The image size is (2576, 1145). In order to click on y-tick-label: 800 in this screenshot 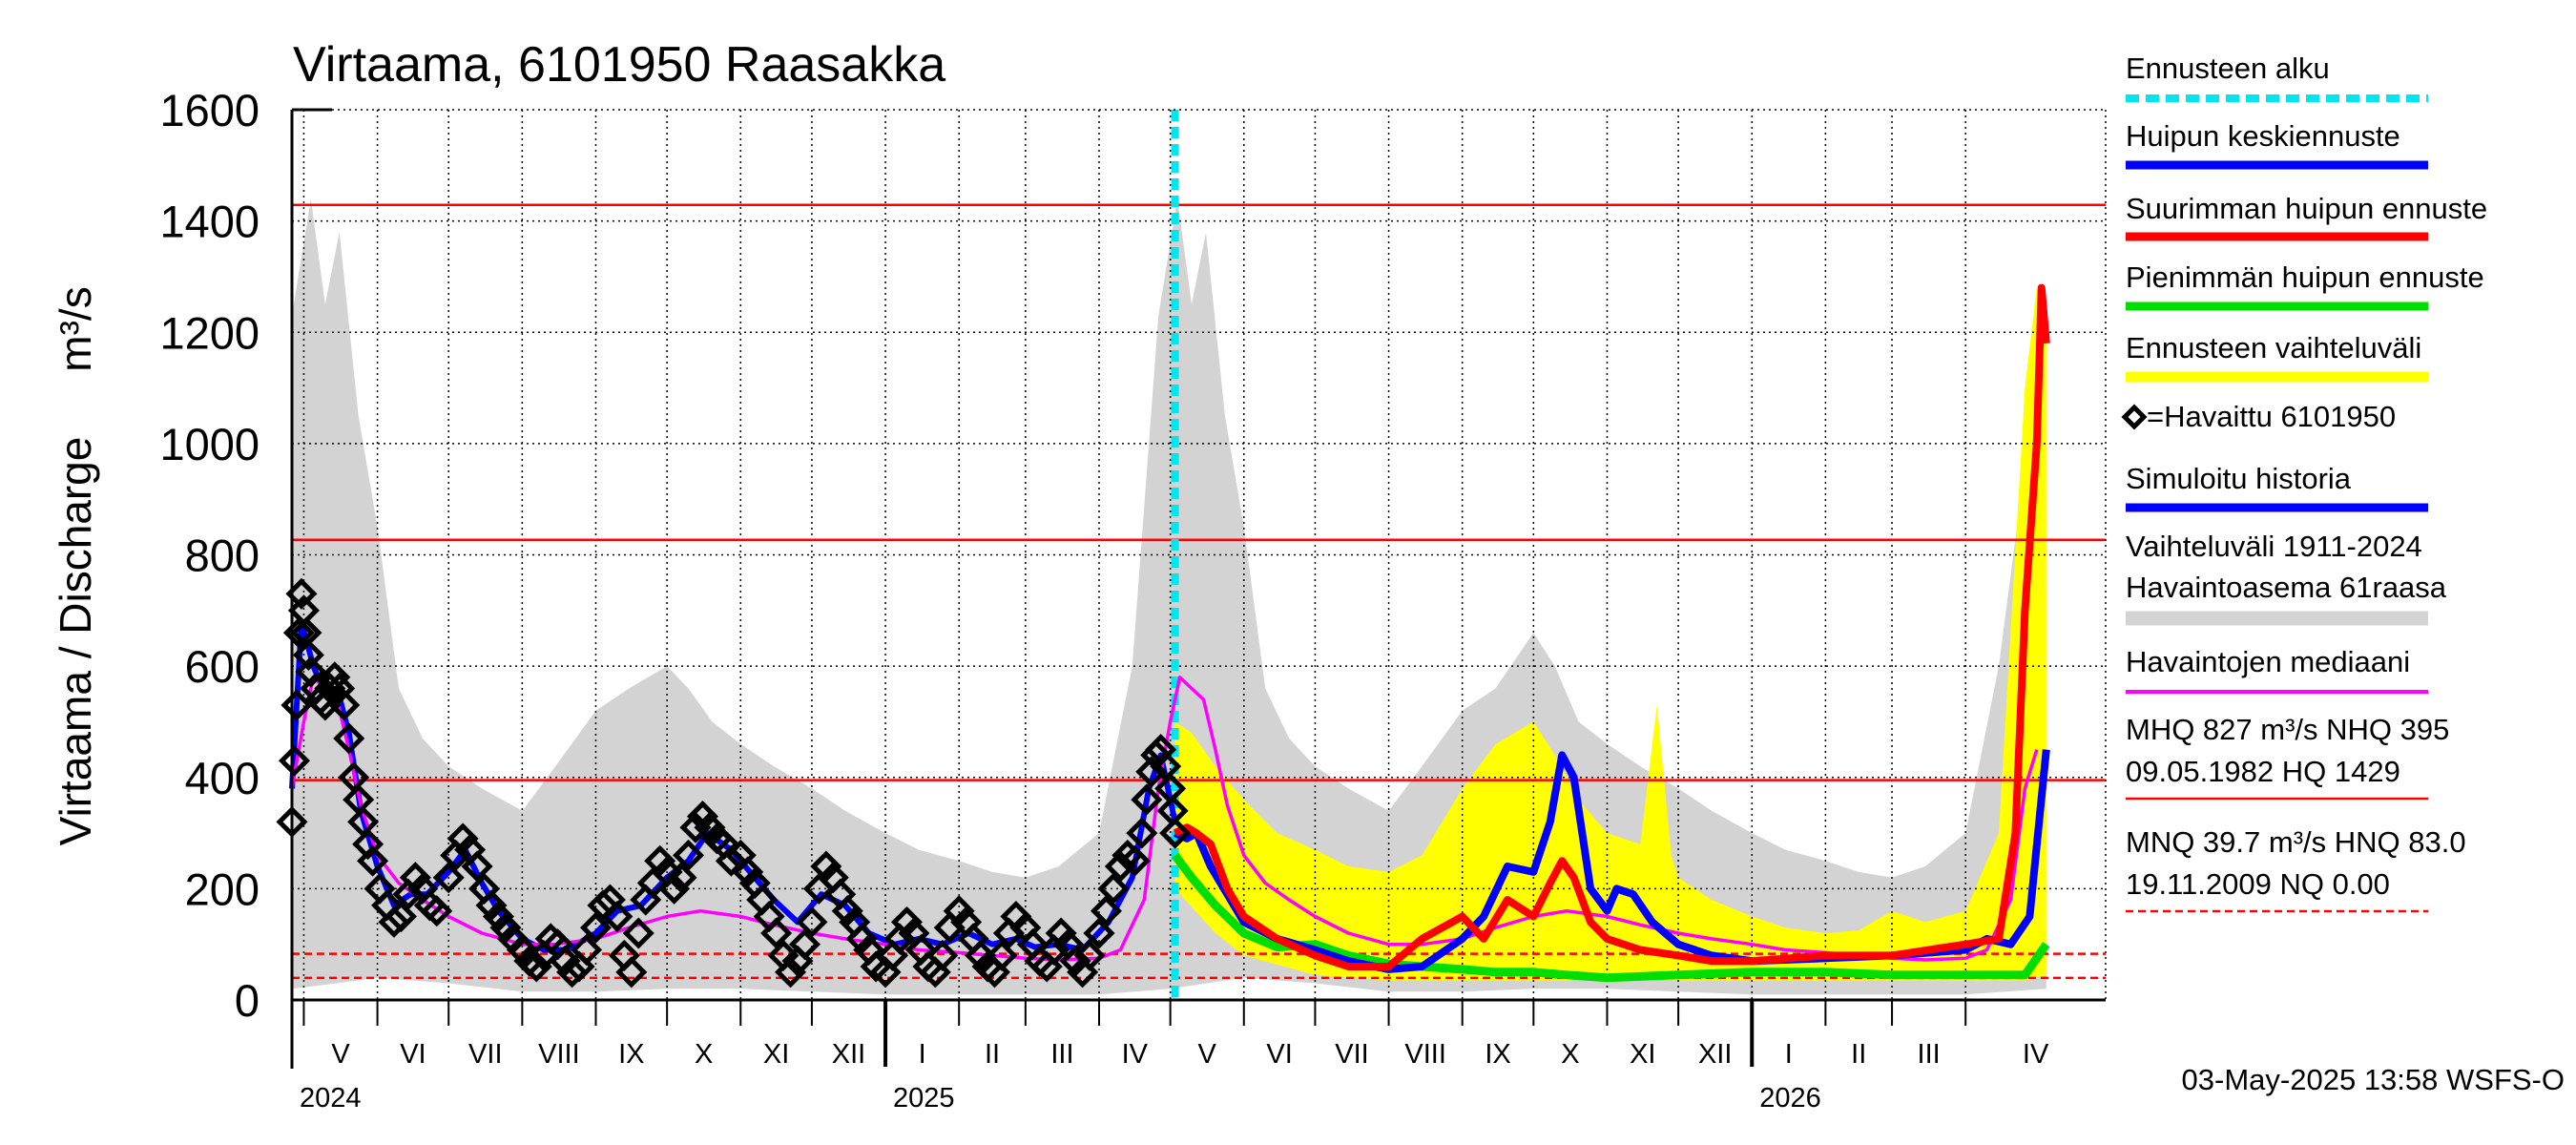, I will do `click(222, 556)`.